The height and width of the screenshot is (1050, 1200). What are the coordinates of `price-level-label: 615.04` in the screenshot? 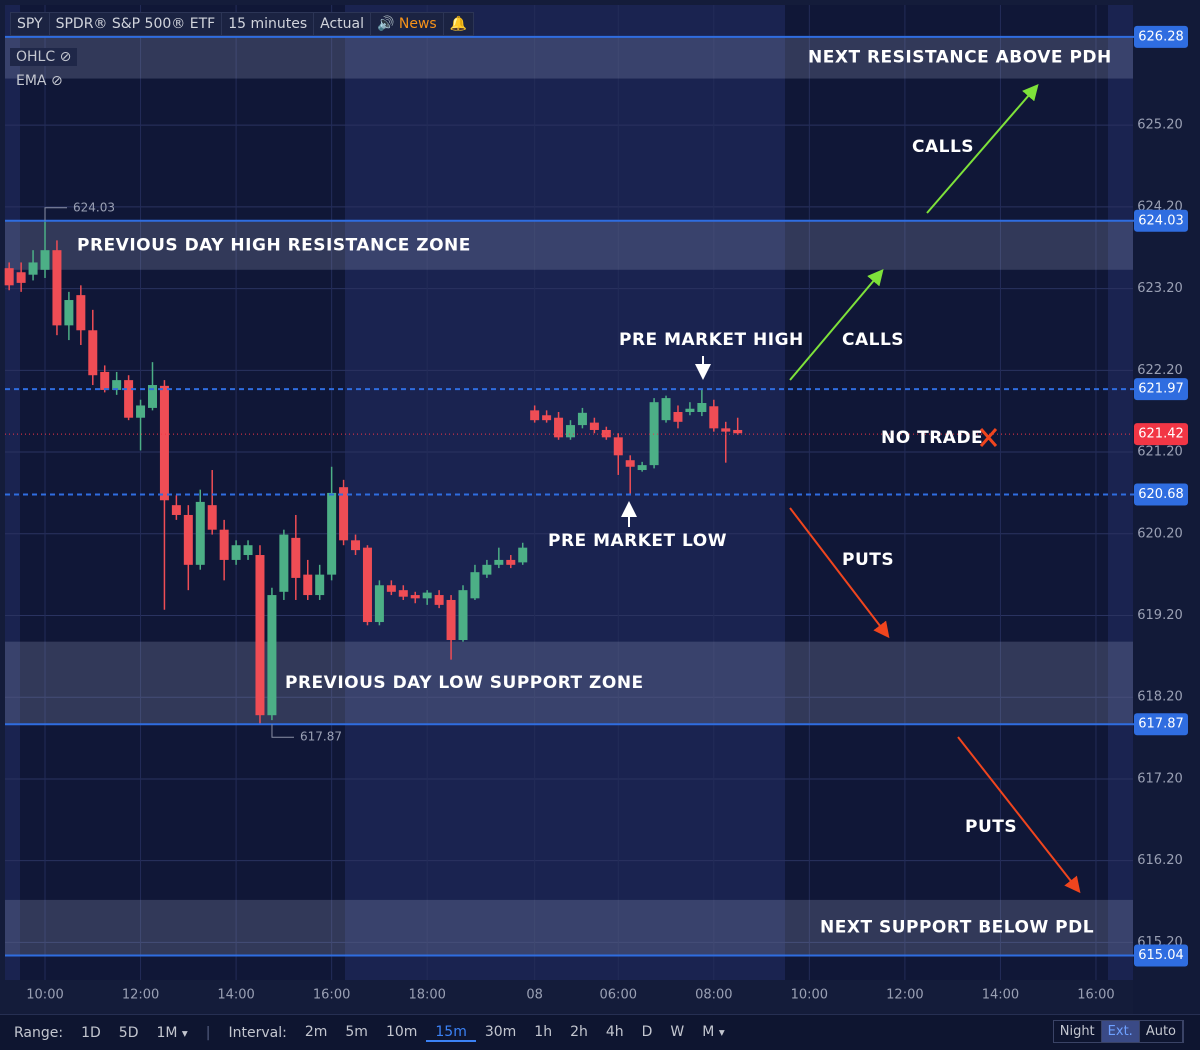 It's located at (1161, 955).